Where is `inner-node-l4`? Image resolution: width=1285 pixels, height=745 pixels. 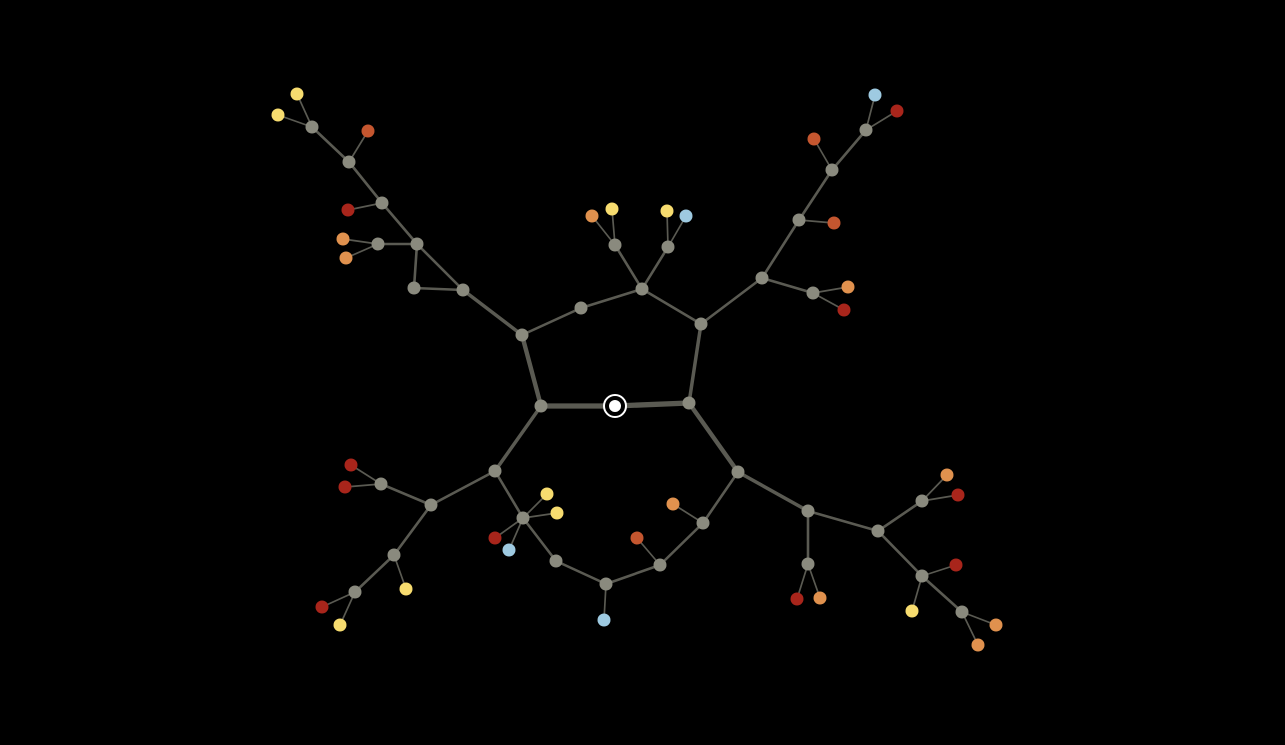 inner-node-l4 is located at coordinates (378, 244).